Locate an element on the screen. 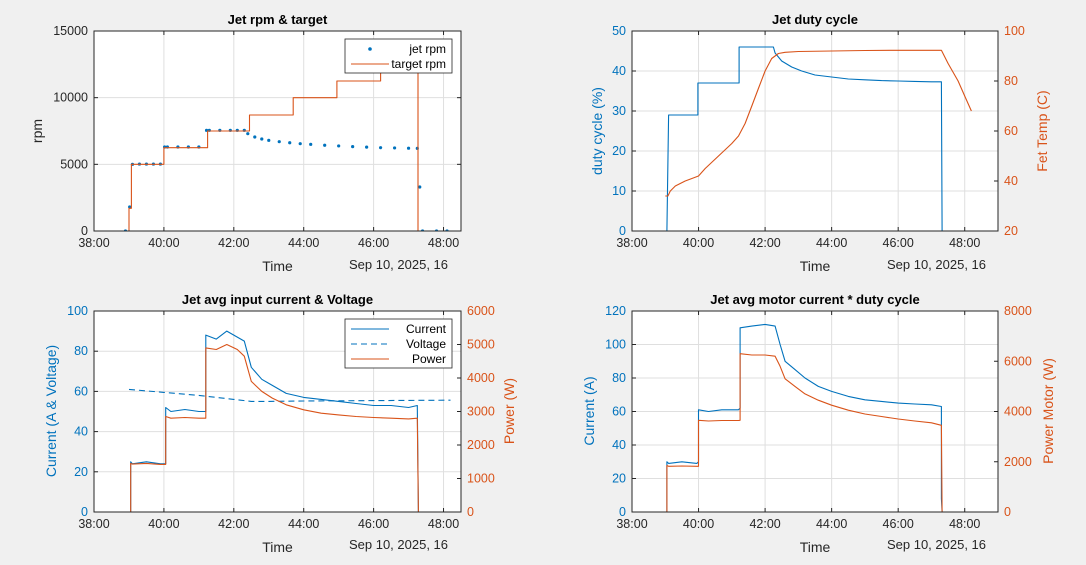 This screenshot has height=565, width=1086. legend-box is located at coordinates (398, 56).